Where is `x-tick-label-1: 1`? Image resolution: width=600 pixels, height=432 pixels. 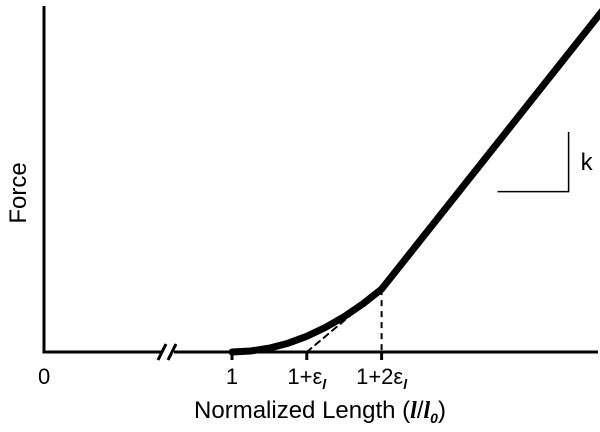 x-tick-label-1: 1 is located at coordinates (232, 376).